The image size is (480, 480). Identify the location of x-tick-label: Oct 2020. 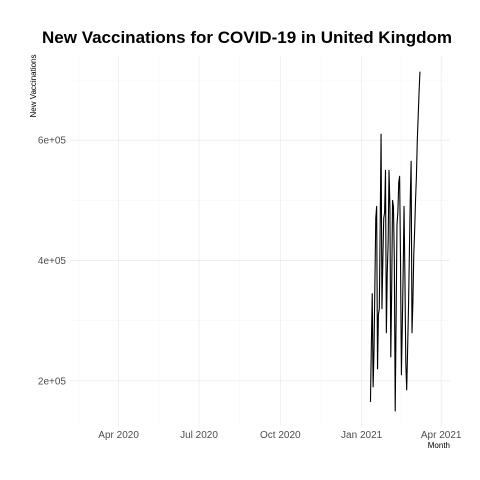
(280, 435).